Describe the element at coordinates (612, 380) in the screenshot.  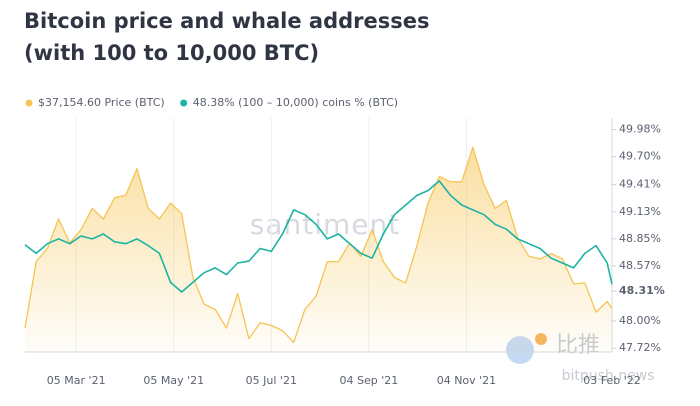
I see `x-tick-label: 03 Feb '22` at that location.